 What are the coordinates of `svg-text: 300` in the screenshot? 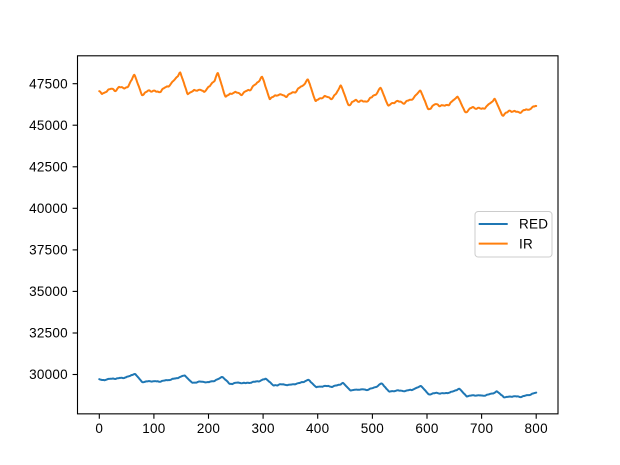 It's located at (262, 428).